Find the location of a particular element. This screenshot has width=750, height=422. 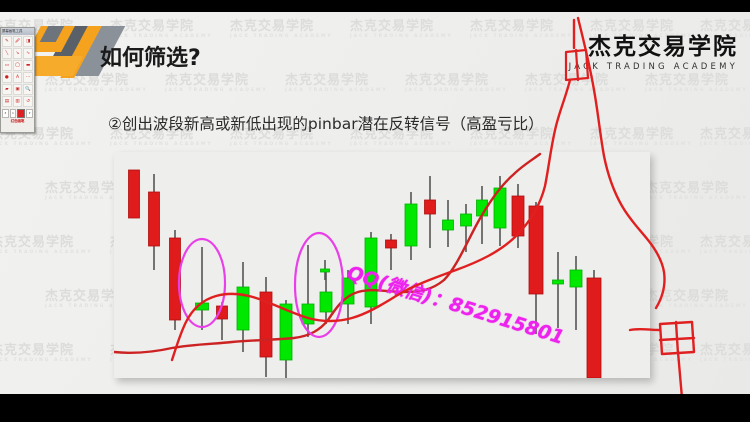

rectangle-filled-icon-glyph: ▬ is located at coordinates (28, 65).